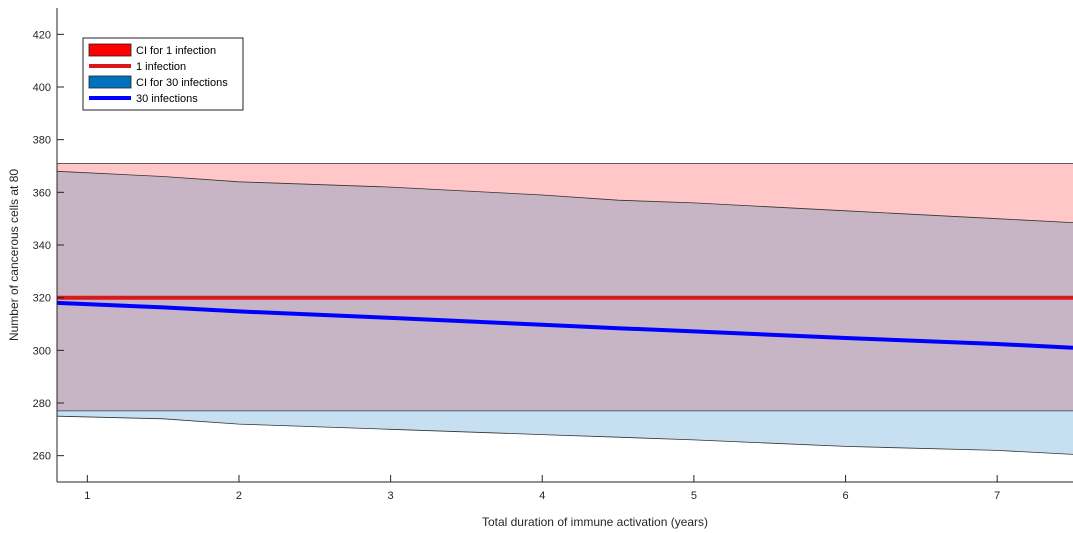  Describe the element at coordinates (542, 496) in the screenshot. I see `x-tick-label: 4` at that location.